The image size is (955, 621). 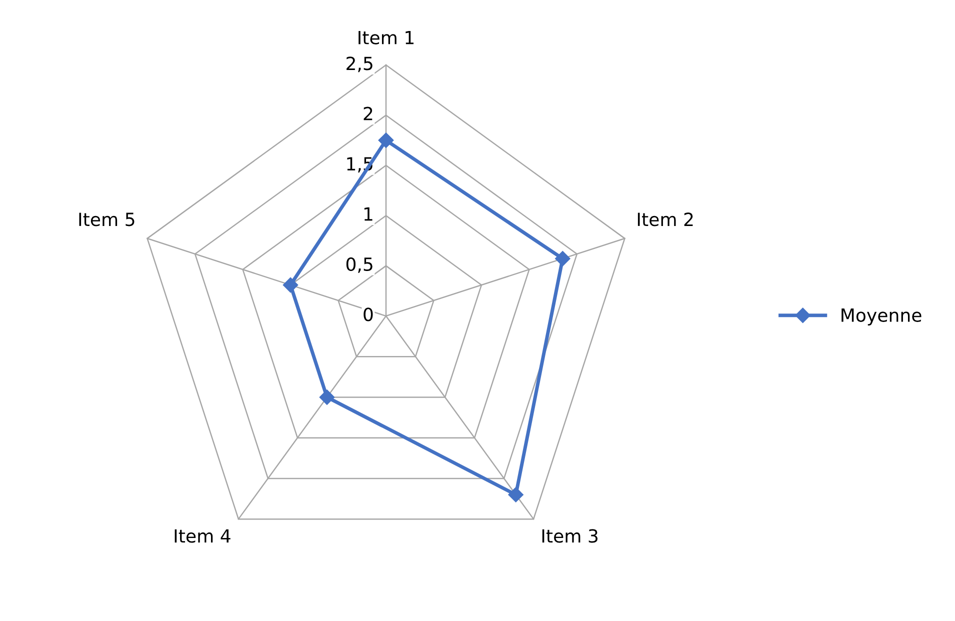 I want to click on y-tick-label: 2, so click(x=368, y=113).